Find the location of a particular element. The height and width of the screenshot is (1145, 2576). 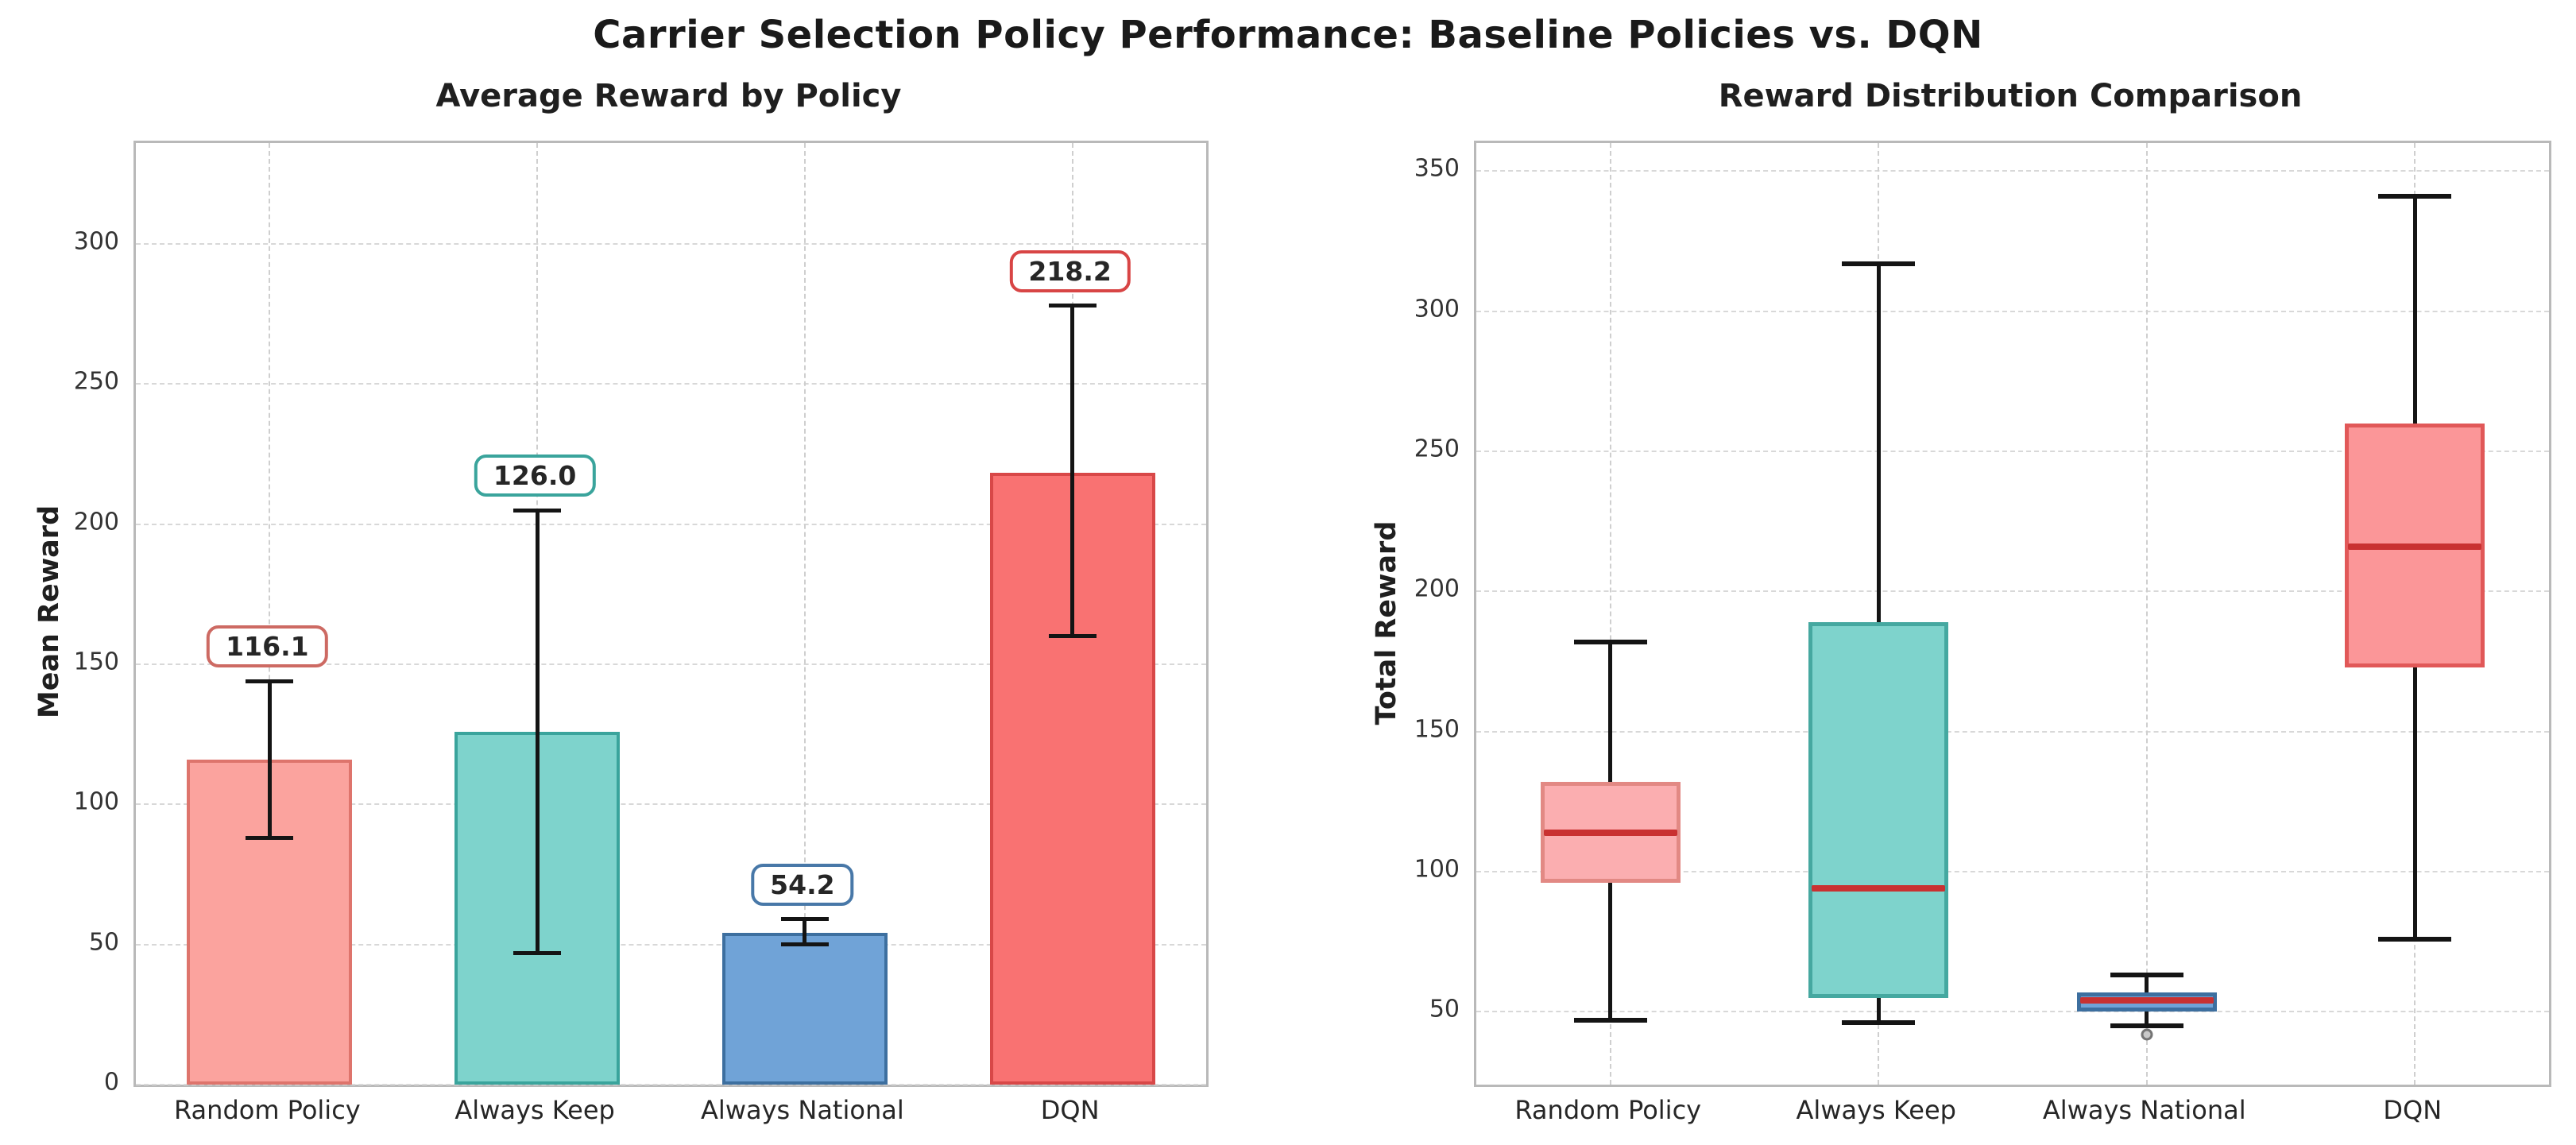

error-cap-bottom-dqn is located at coordinates (1072, 636).